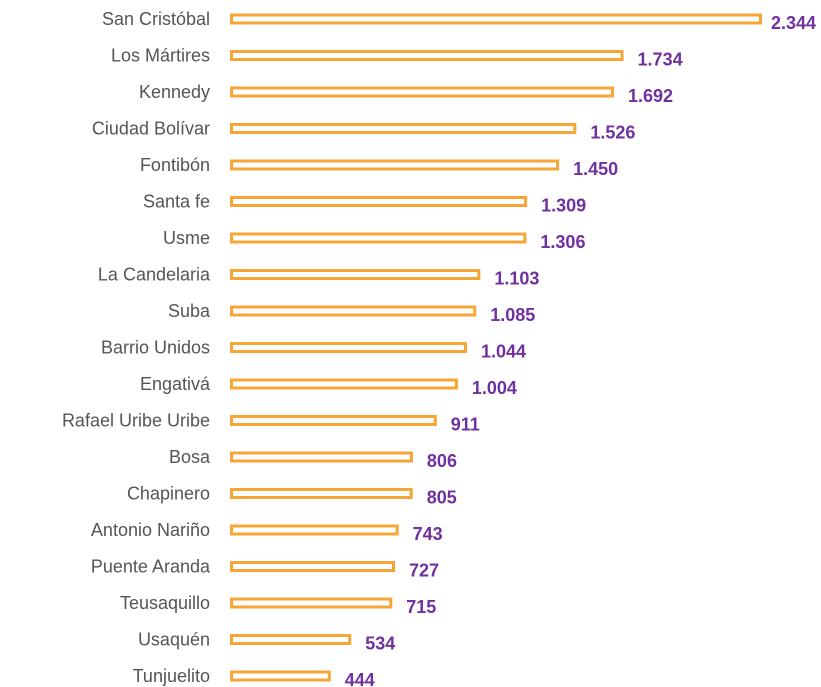 This screenshot has height=687, width=821. What do you see at coordinates (563, 205) in the screenshot?
I see `value-label: 1.309` at bounding box center [563, 205].